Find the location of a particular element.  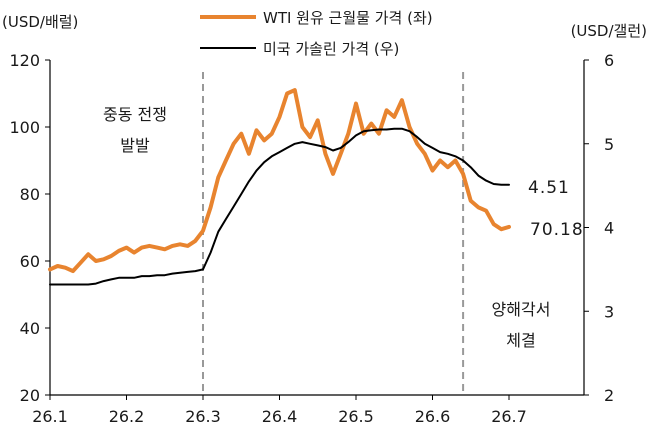

y-left-tick-label: 80 is located at coordinates (30, 194).